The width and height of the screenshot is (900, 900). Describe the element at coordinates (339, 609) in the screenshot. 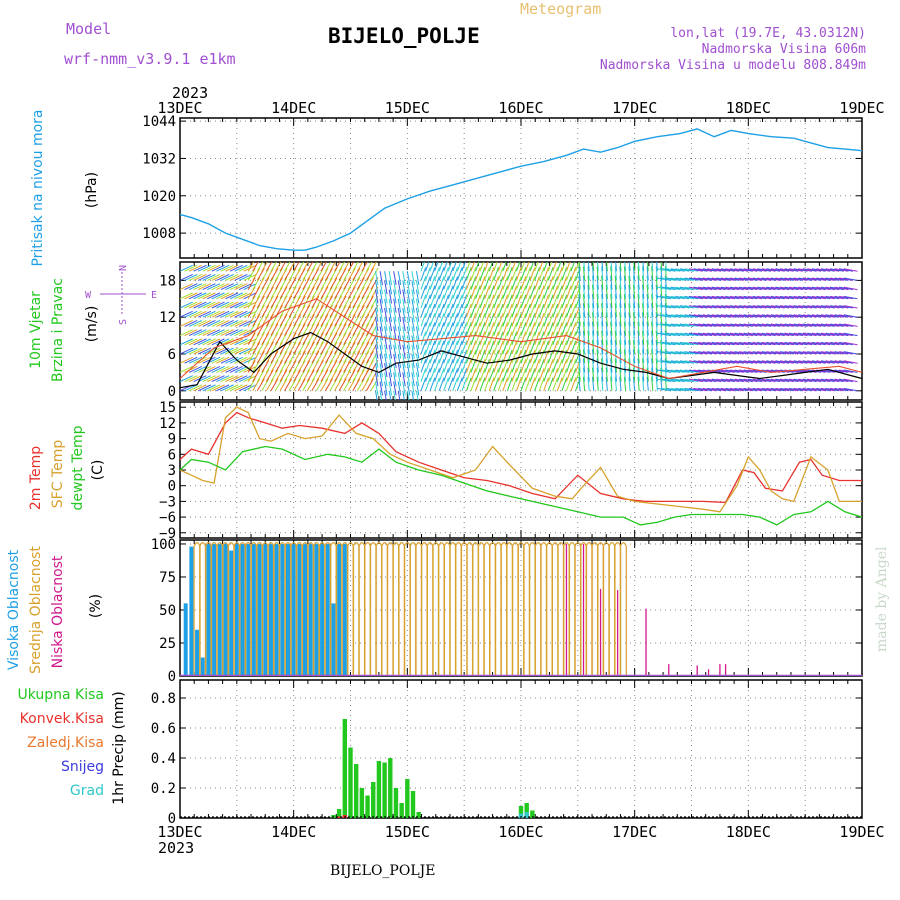

I see `cloud-high-bar` at that location.